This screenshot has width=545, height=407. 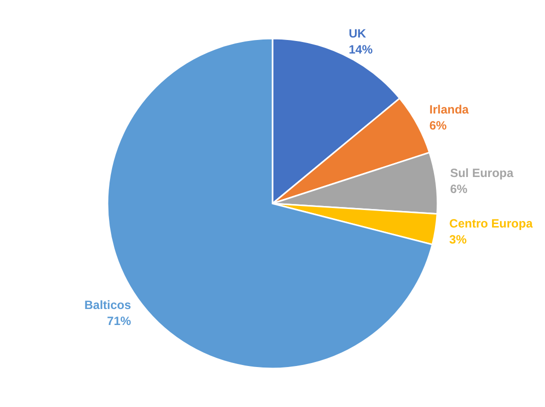 What do you see at coordinates (491, 223) in the screenshot?
I see `slice-label: Centro Europa` at bounding box center [491, 223].